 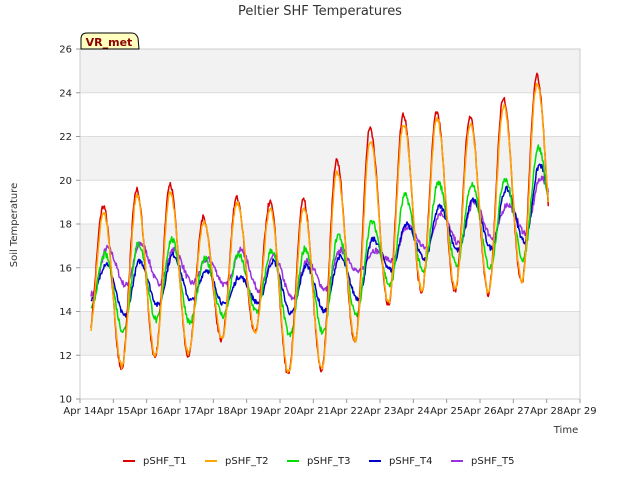 I want to click on y-tick-label: 10, so click(x=65, y=400).